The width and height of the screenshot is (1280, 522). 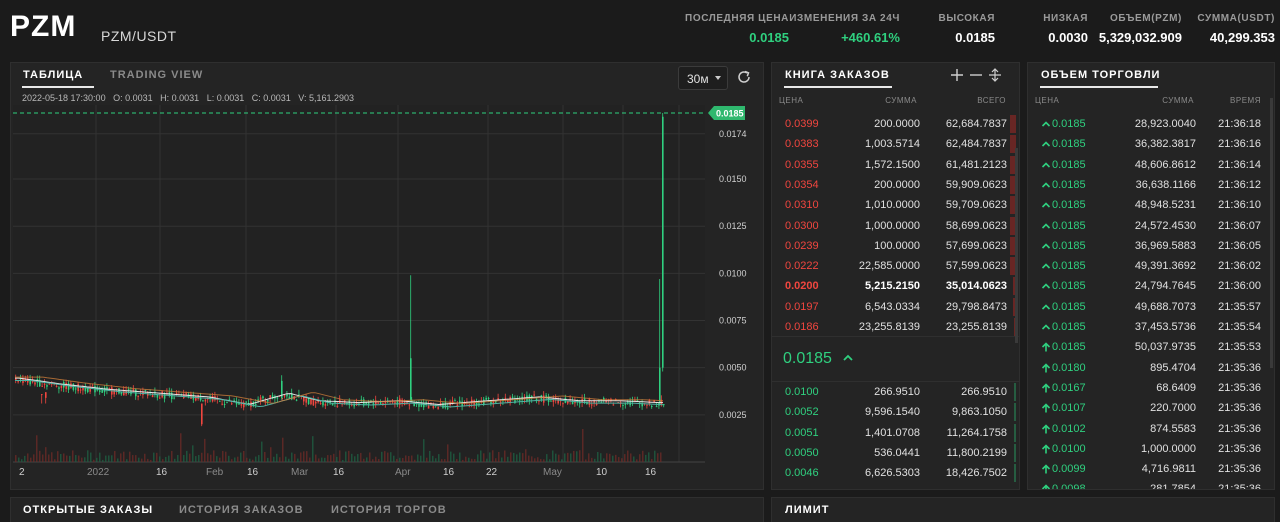 I want to click on trade-row: 0.0185 50,037.9735 21:35:53, so click(x=1151, y=347).